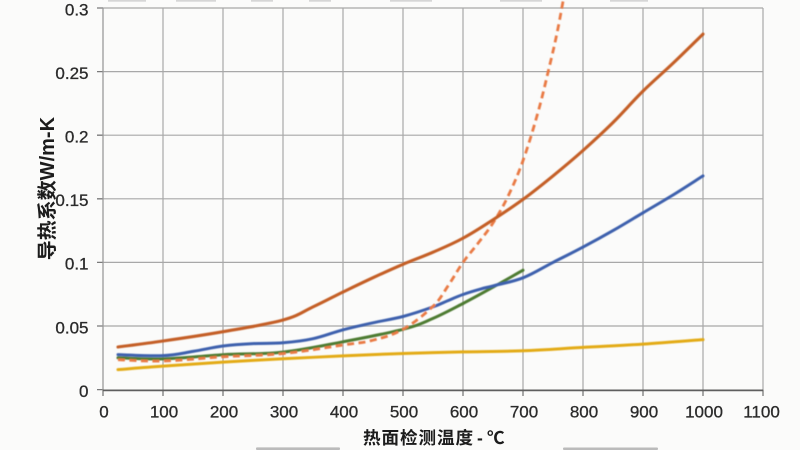 The image size is (800, 450). What do you see at coordinates (48, 148) in the screenshot?
I see `svg-text: W/m-K` at bounding box center [48, 148].